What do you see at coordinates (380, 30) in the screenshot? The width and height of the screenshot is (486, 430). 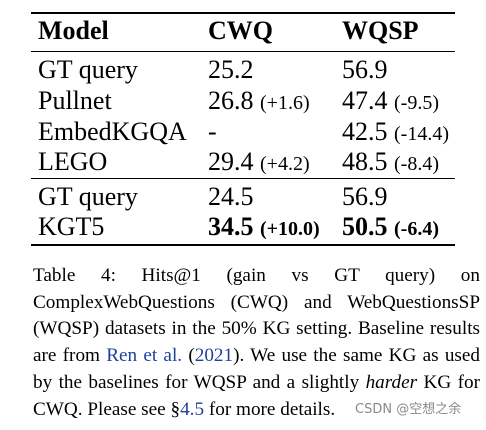 I see `column-header-wqsp: WQSP` at bounding box center [380, 30].